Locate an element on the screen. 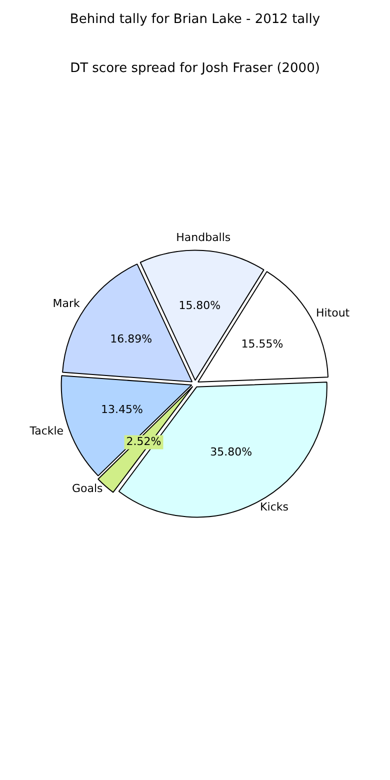  slice-label: Tackle is located at coordinates (46, 431).